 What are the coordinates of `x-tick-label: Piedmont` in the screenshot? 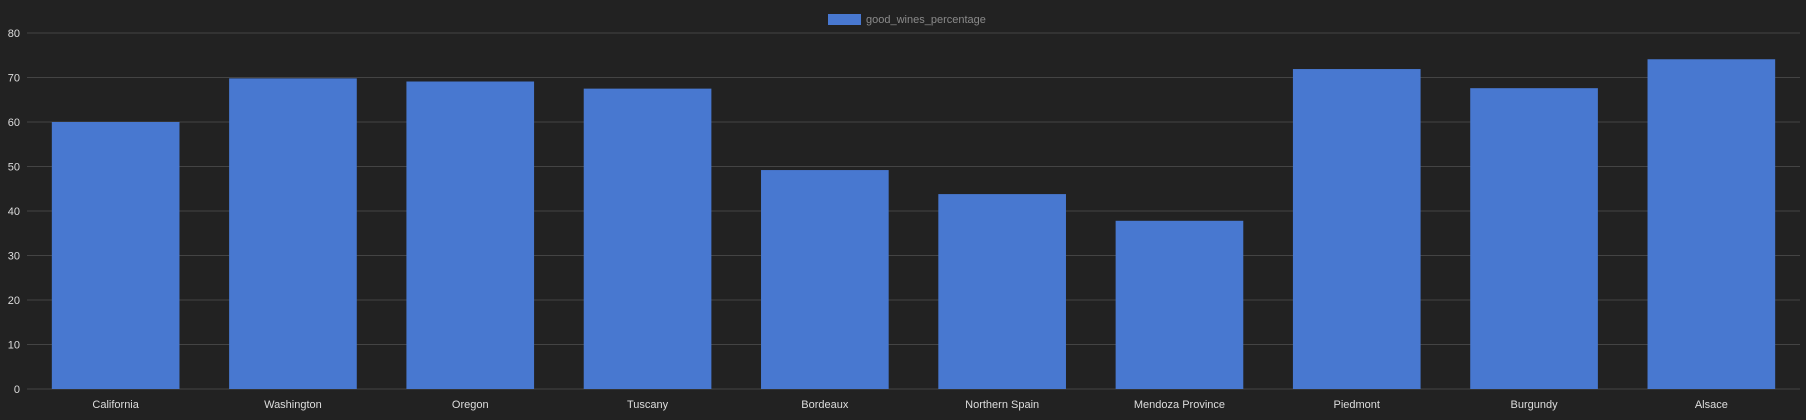 It's located at (1357, 405).